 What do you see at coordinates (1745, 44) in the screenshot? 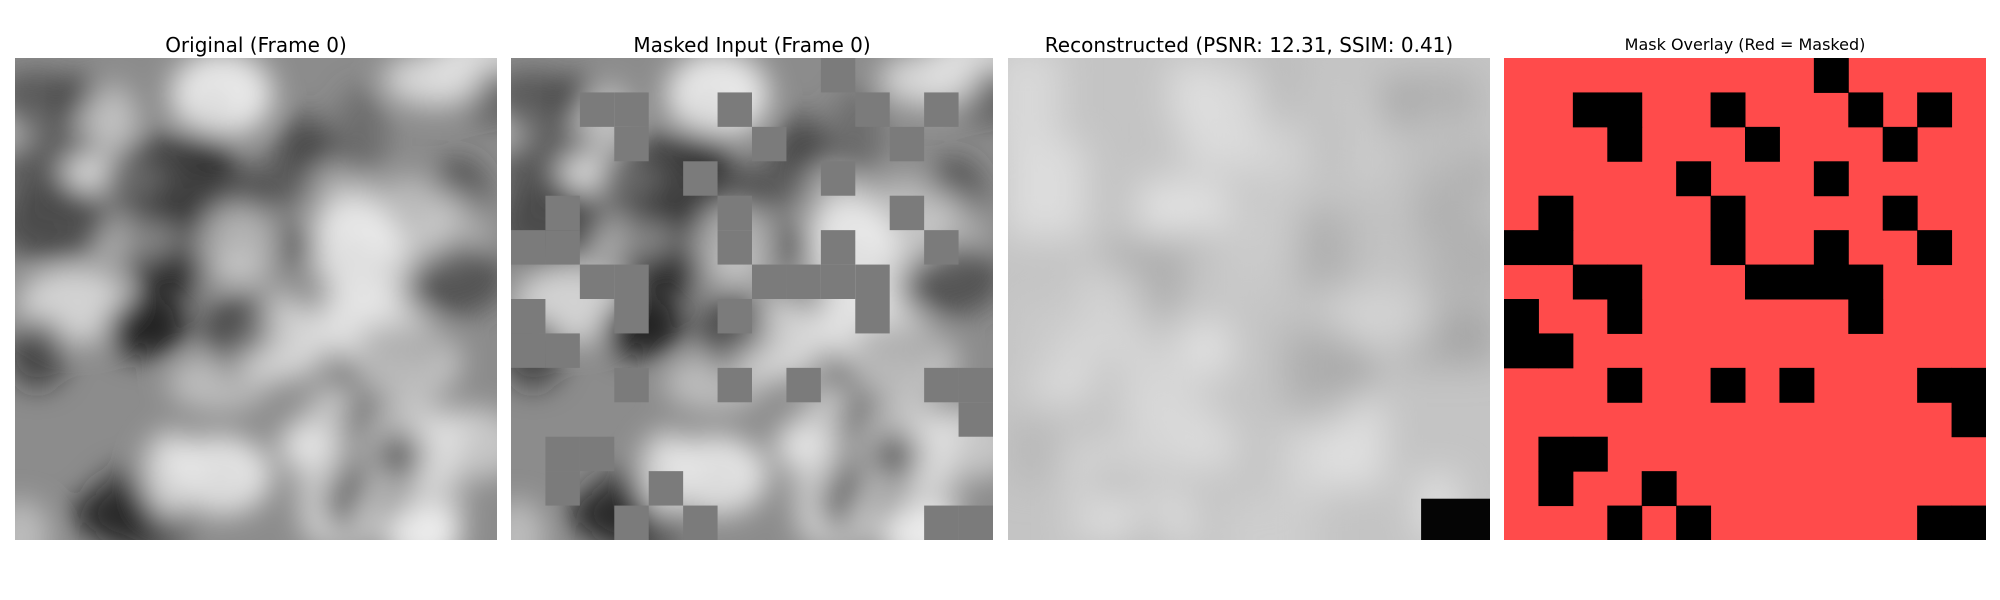
I see `panel-mask-overlay-title: Mask Overlay (Red = Masked)` at bounding box center [1745, 44].